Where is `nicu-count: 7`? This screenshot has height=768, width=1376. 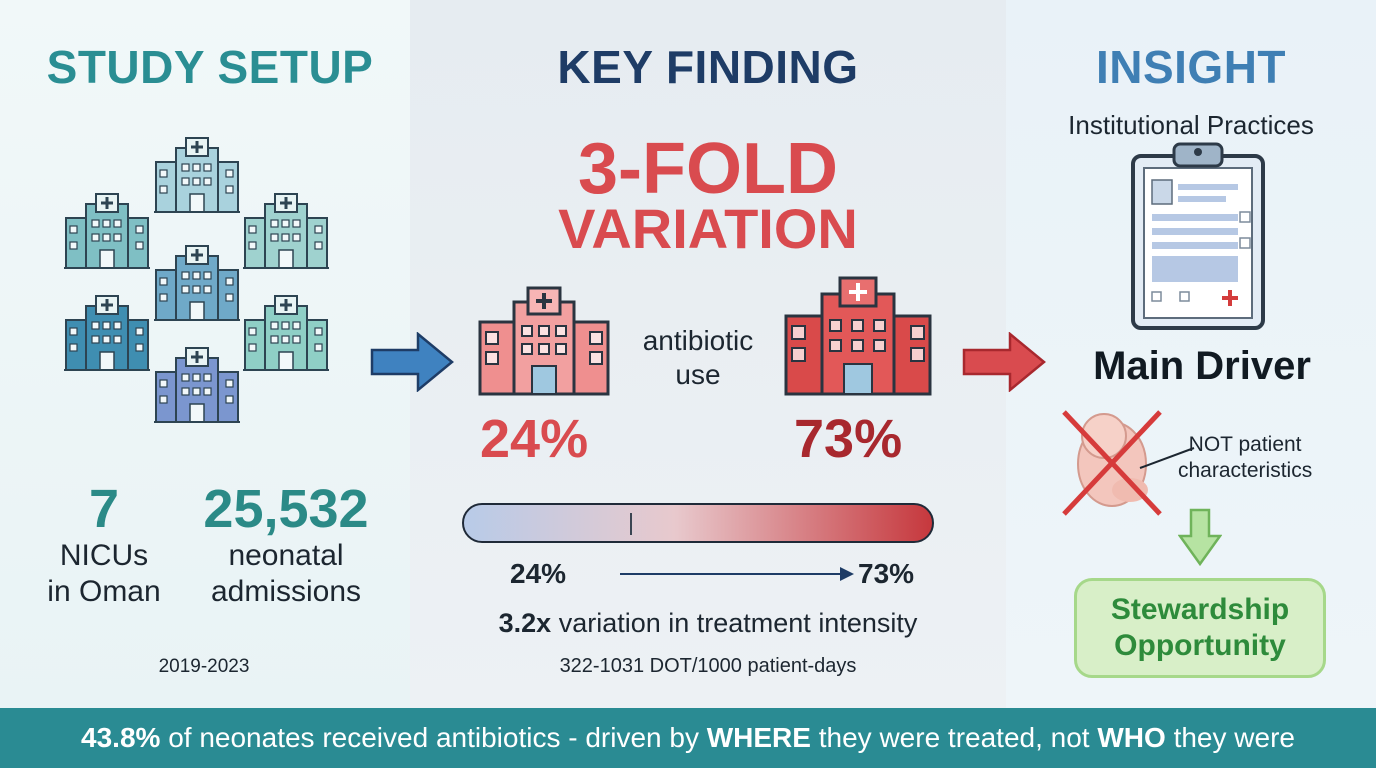 nicu-count: 7 is located at coordinates (104, 509).